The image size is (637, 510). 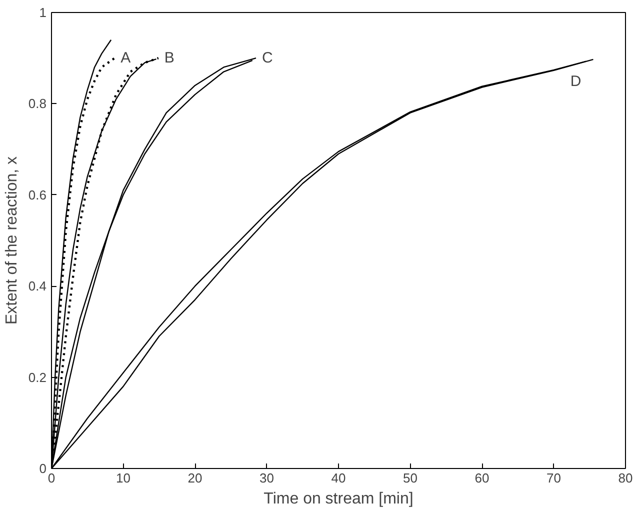 What do you see at coordinates (125, 58) in the screenshot?
I see `annotation: A` at bounding box center [125, 58].